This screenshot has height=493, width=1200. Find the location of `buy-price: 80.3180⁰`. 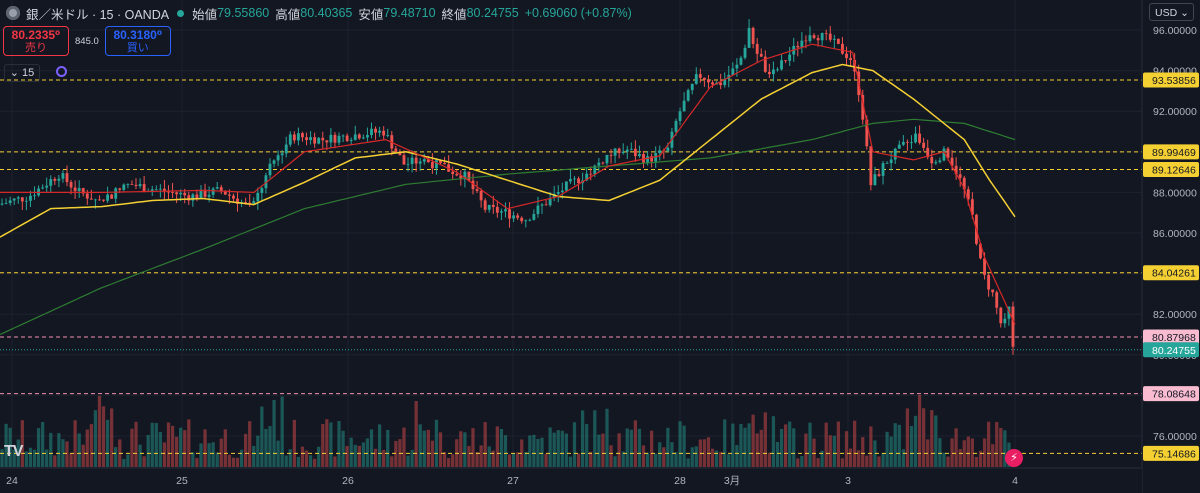

buy-price: 80.3180⁰ is located at coordinates (138, 35).